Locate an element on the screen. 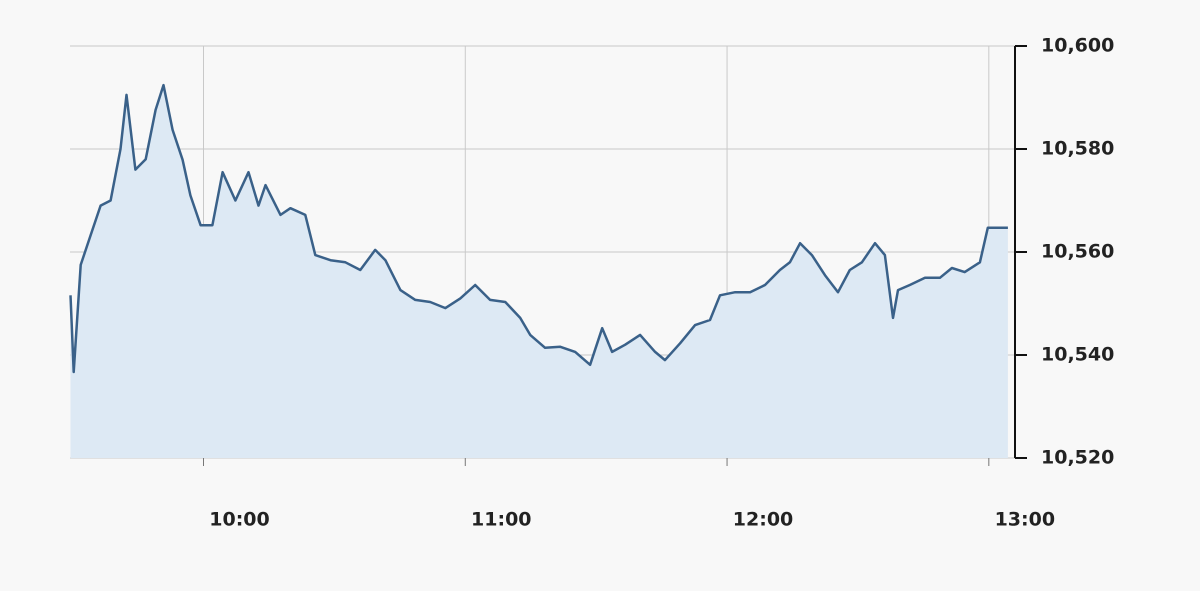 Image resolution: width=1200 pixels, height=591 pixels. x-tick-label: 12:00 is located at coordinates (763, 520).